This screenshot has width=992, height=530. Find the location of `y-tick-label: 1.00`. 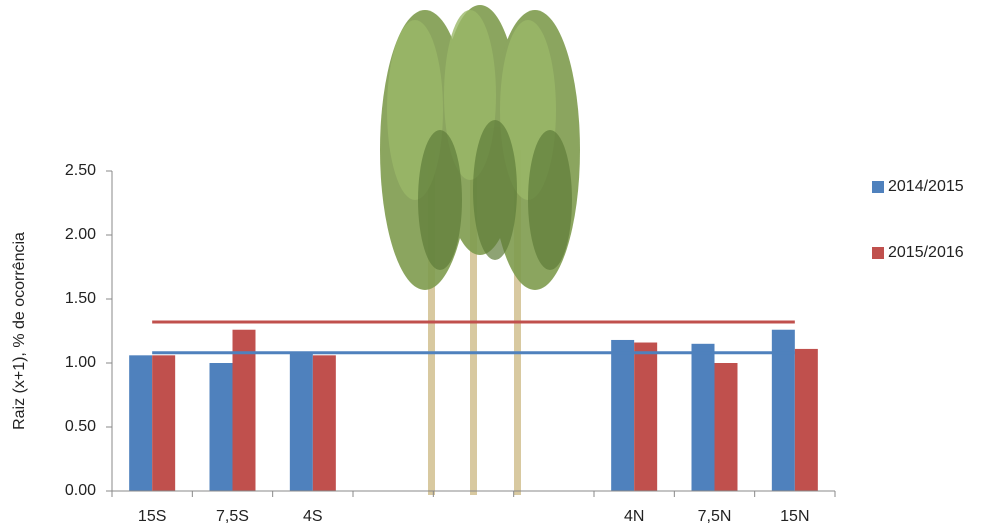

y-tick-label: 1.00 is located at coordinates (80, 362).